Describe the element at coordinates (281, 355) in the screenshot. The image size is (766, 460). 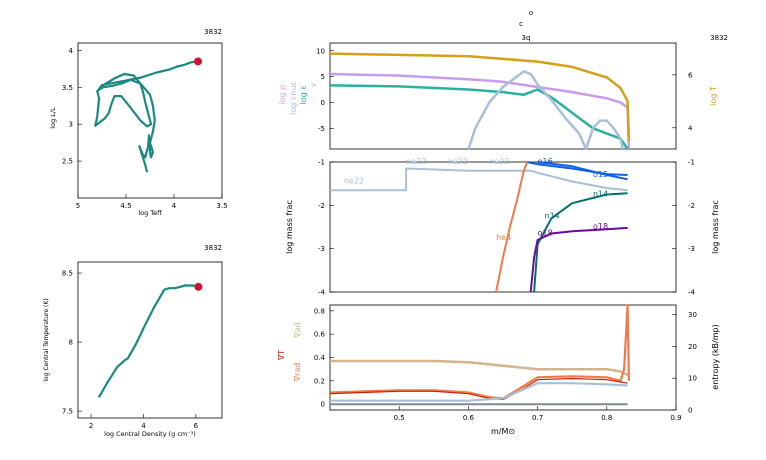
I see `label-grad-T: ∇T` at that location.